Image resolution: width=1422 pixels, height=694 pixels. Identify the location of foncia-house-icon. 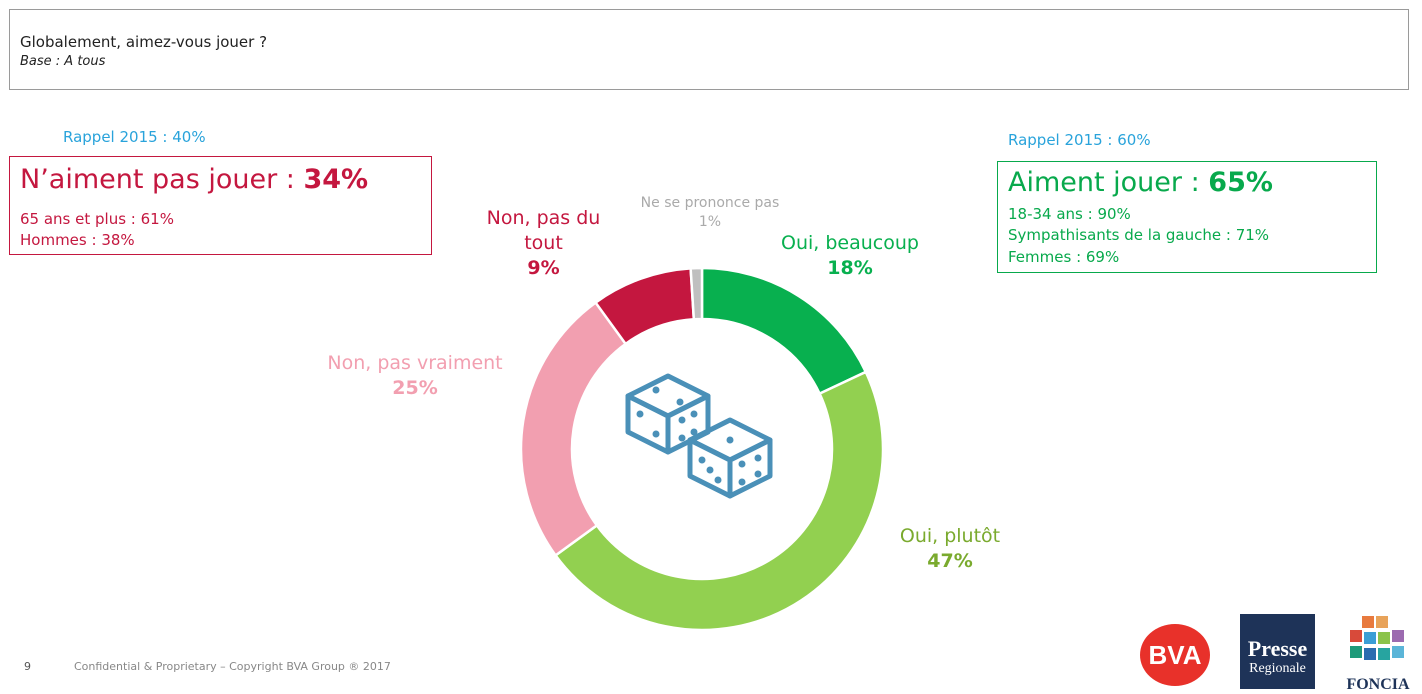
(1377, 638).